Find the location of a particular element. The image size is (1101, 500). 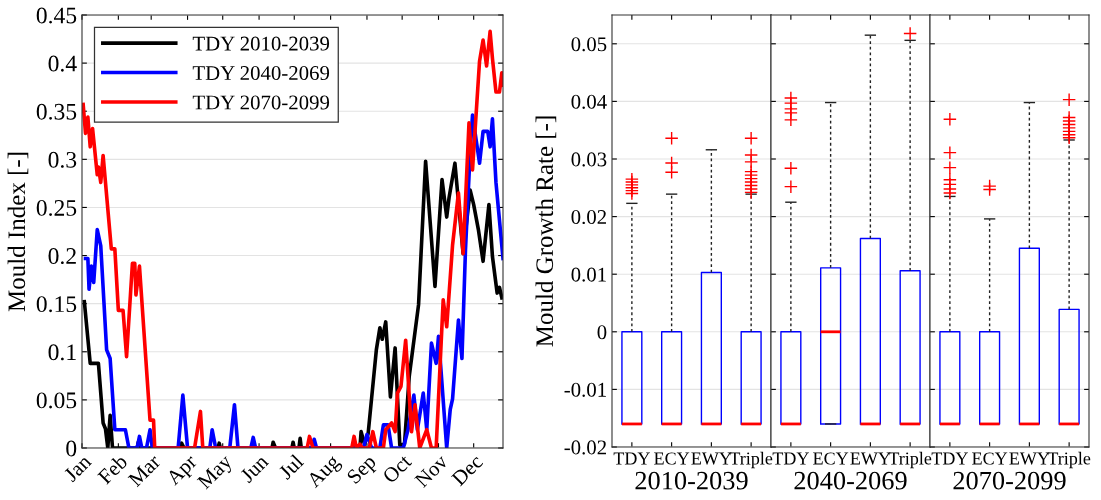

y-tick-label: 0.1 is located at coordinates (62, 352).